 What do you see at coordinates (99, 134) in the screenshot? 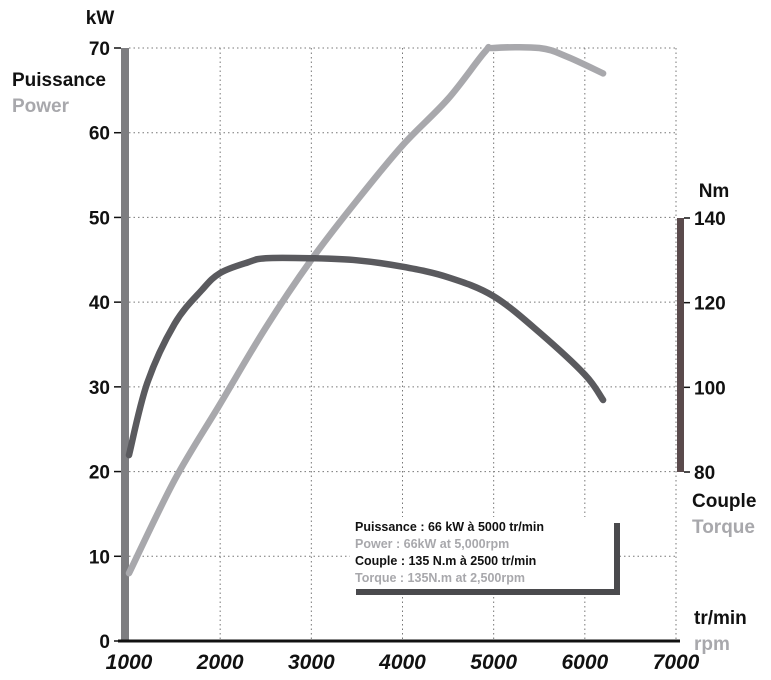
I see `left-tick-label: 60` at bounding box center [99, 134].